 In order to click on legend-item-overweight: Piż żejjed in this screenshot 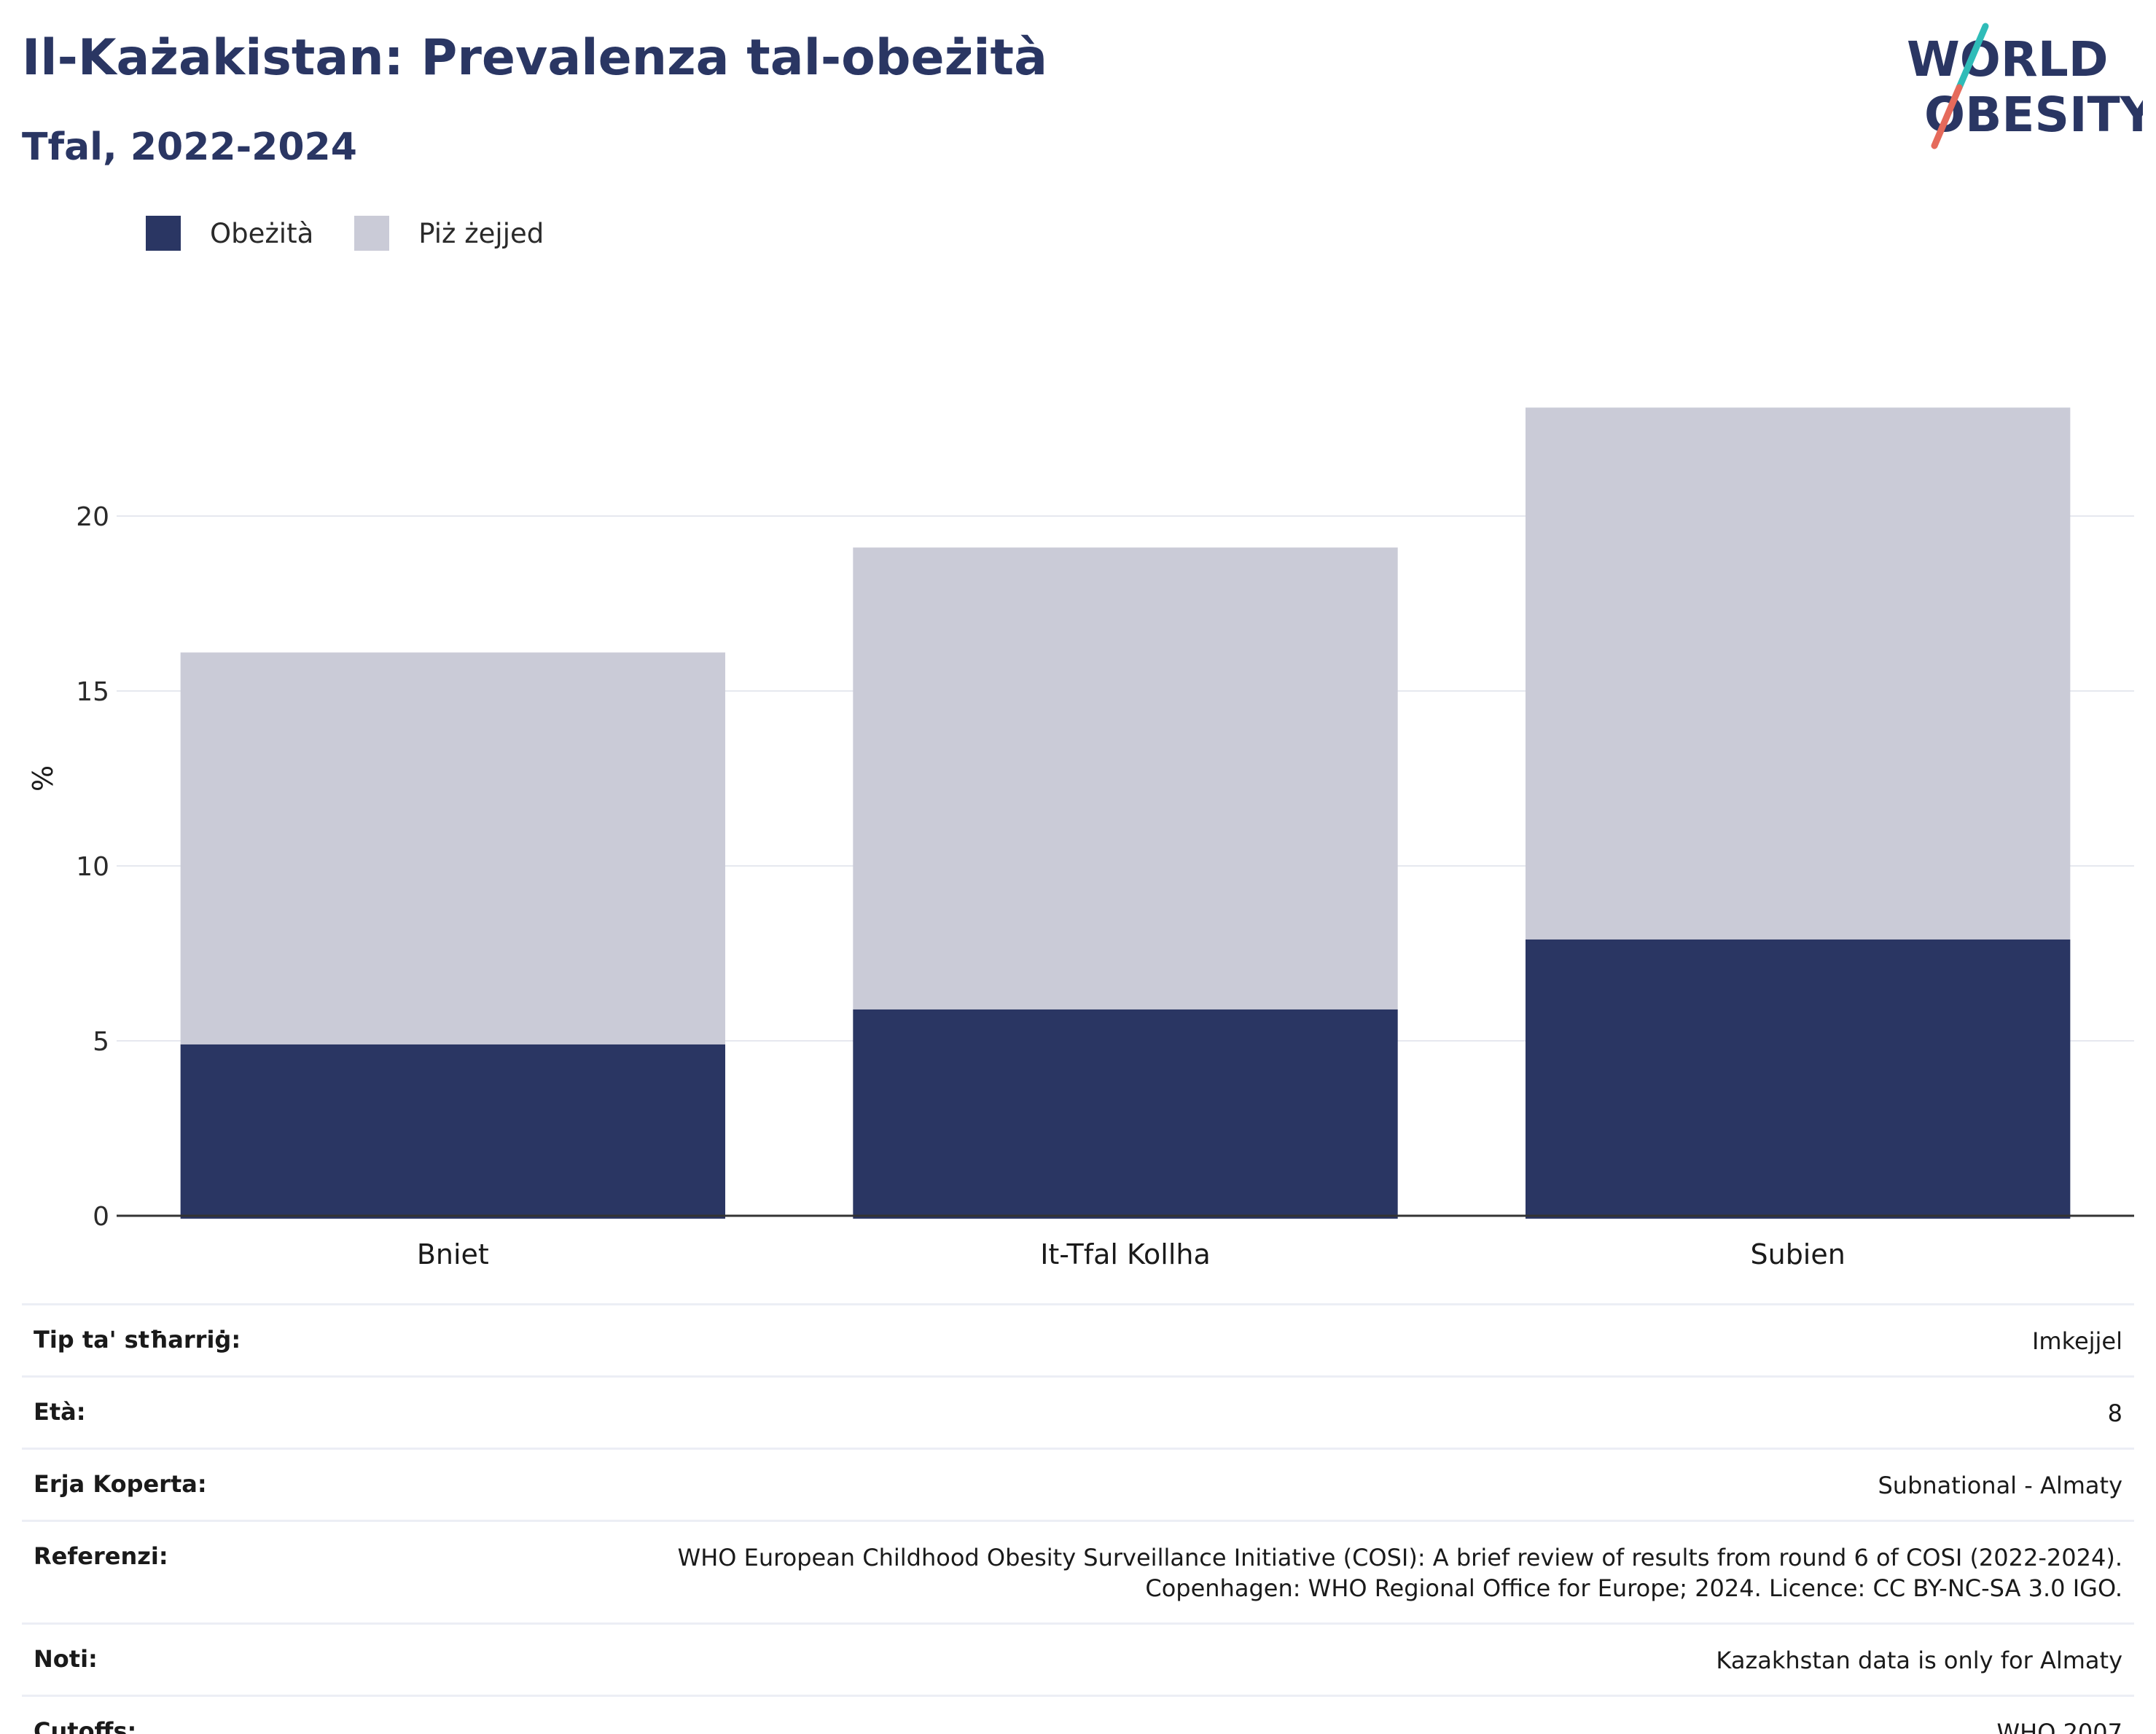, I will do `click(449, 234)`.